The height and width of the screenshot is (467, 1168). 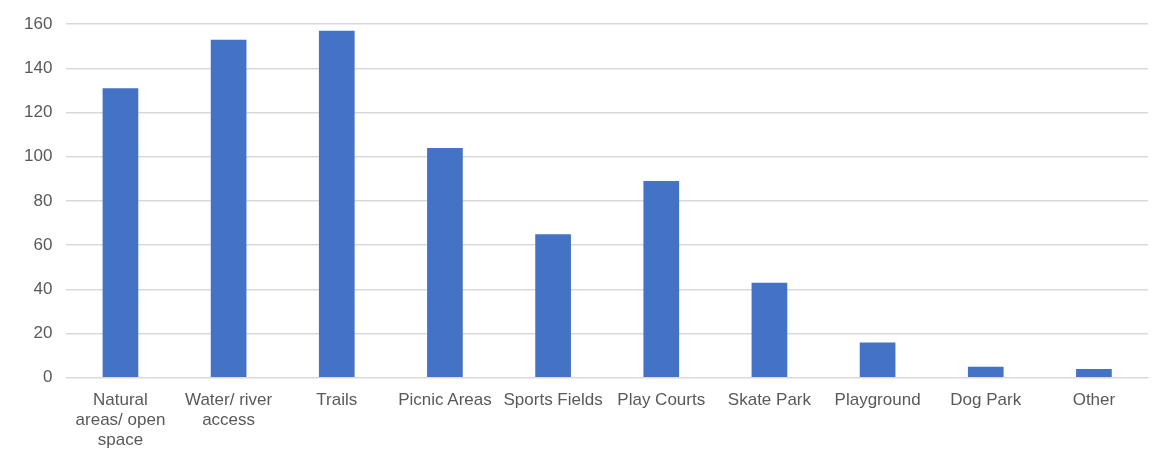 I want to click on y-tick-label: 140, so click(x=38, y=68).